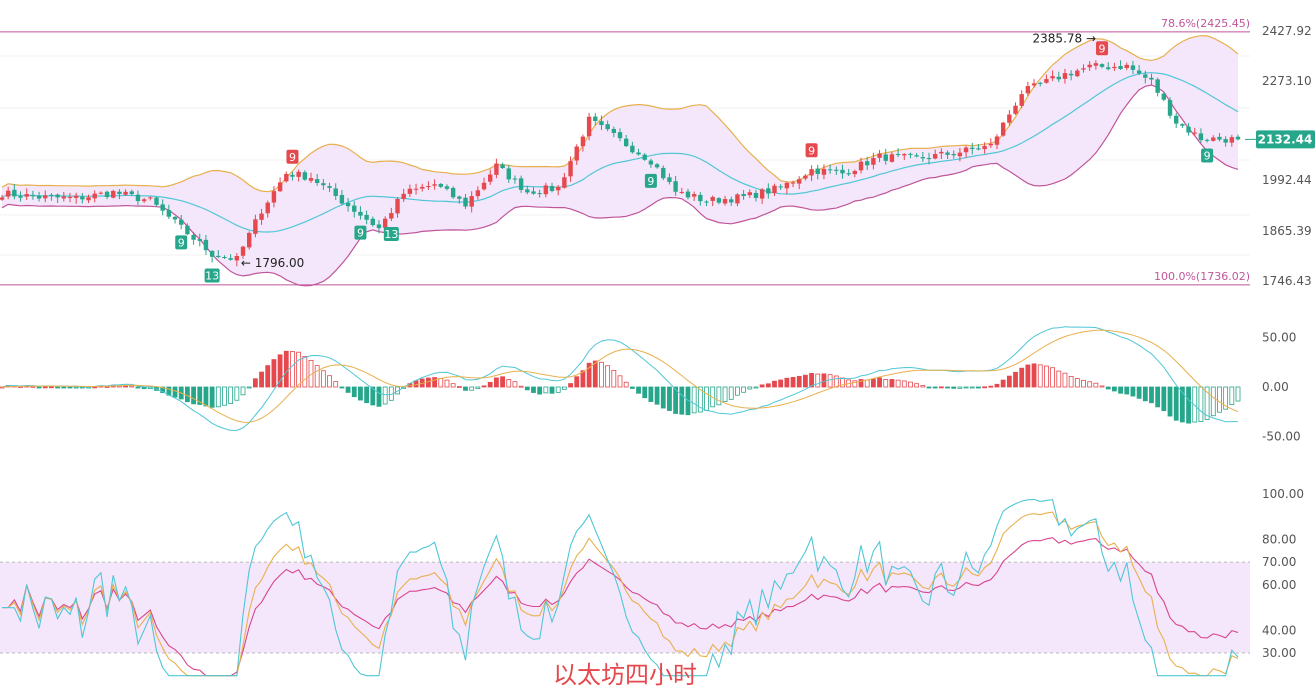 The height and width of the screenshot is (692, 1315). I want to click on price-axis-tick: 2427.92, so click(1287, 31).